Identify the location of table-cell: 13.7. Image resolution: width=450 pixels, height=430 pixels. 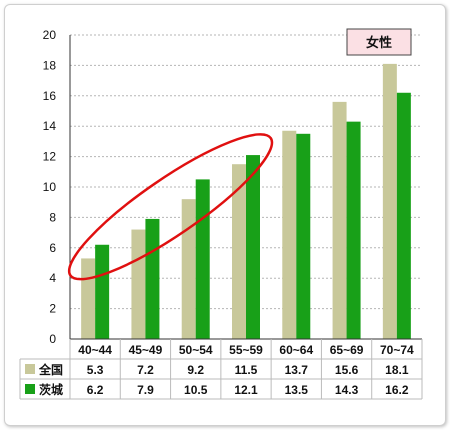
(297, 370).